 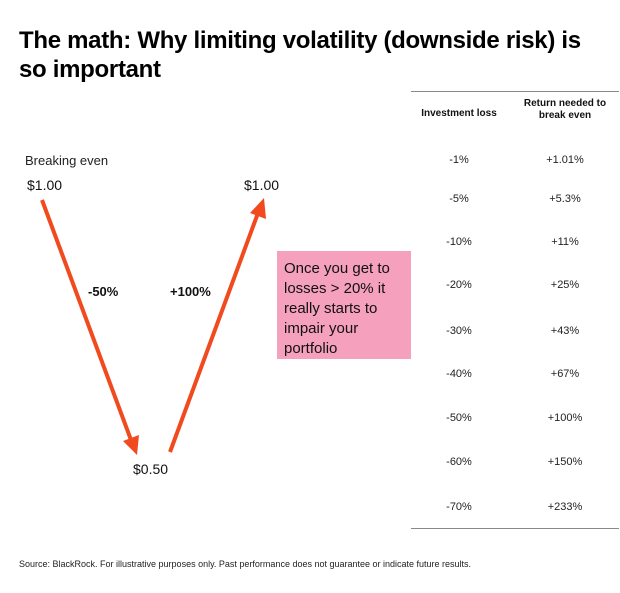 What do you see at coordinates (515, 289) in the screenshot?
I see `table-row: -20% +25%` at bounding box center [515, 289].